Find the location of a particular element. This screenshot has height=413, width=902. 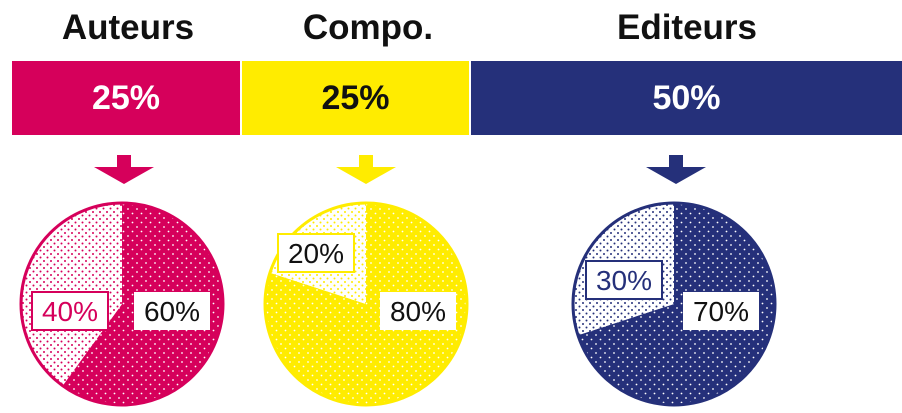

pie-label-editeurs-0: 70% is located at coordinates (721, 311).